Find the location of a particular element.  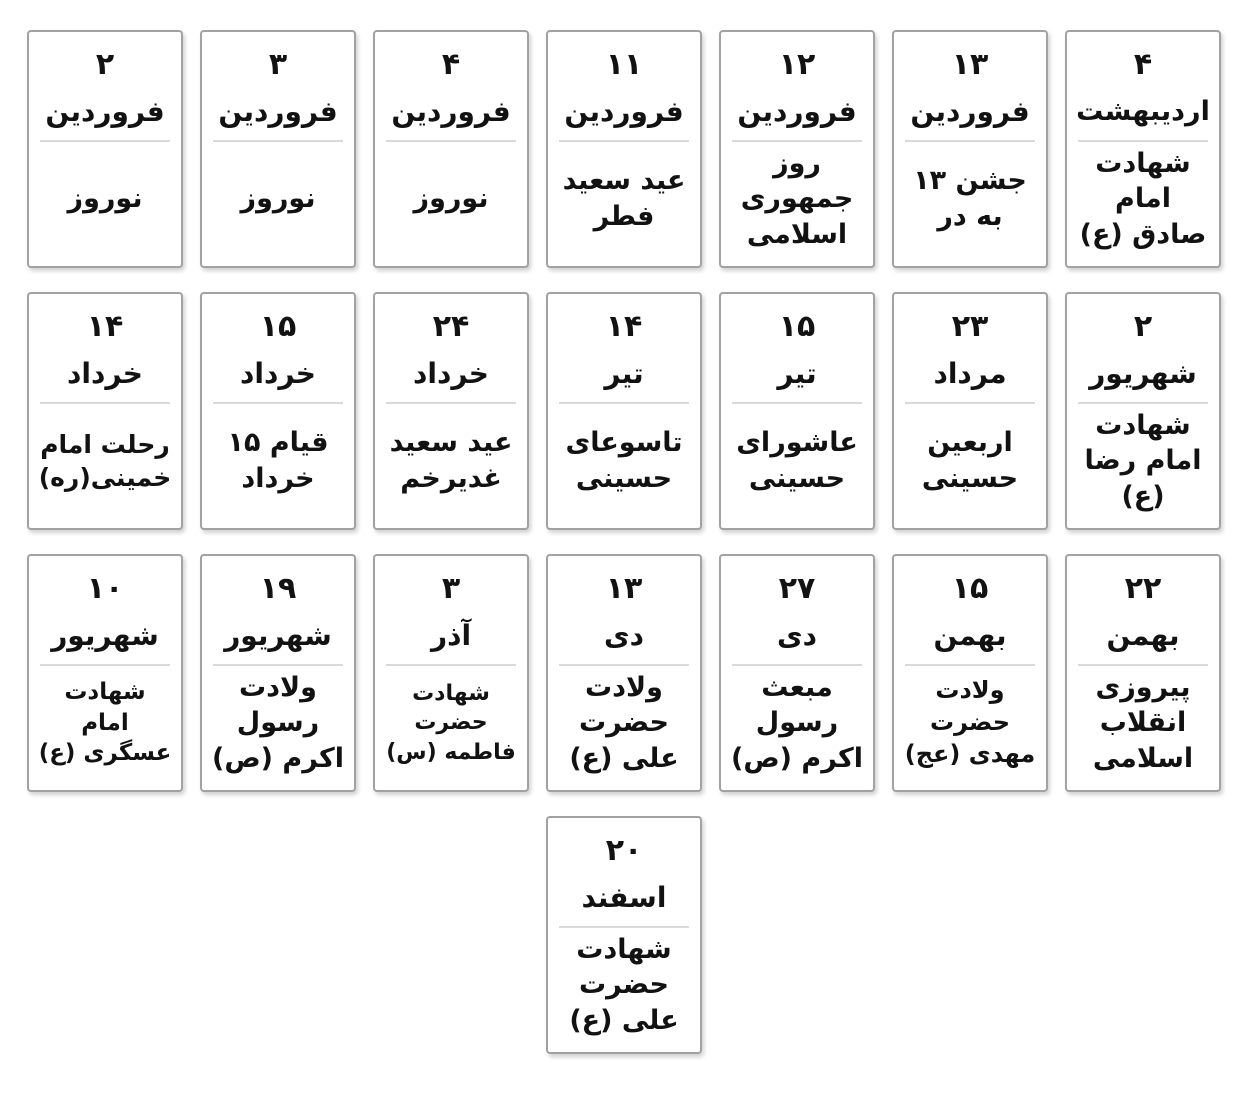

holiday-card: ۱۲ فروردین روز جمهوری اسلامی is located at coordinates (797, 149).